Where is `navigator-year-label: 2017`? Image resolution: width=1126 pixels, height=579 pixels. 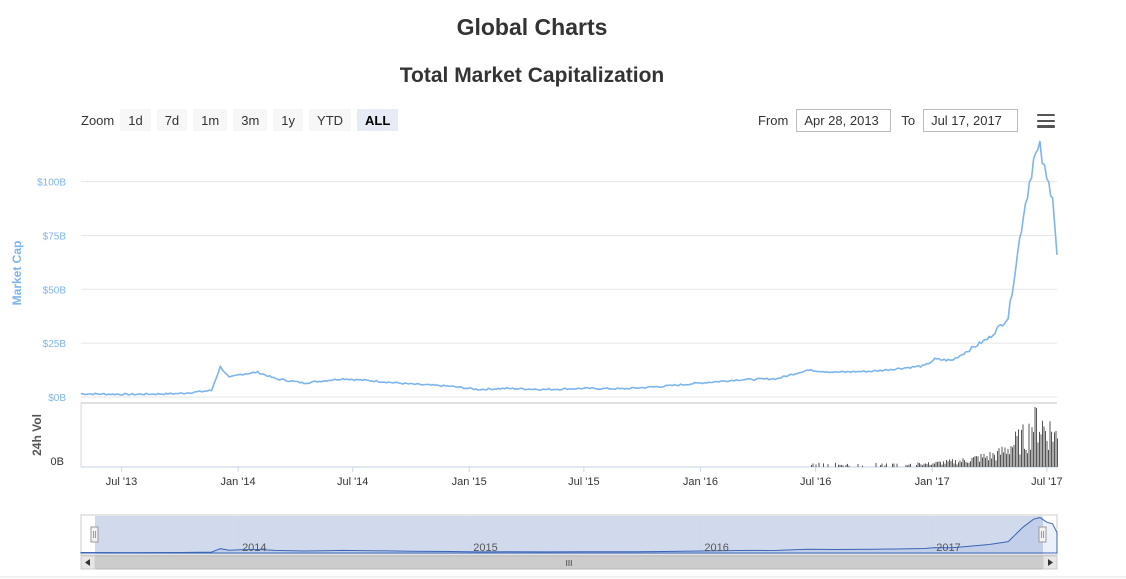 navigator-year-label: 2017 is located at coordinates (948, 548).